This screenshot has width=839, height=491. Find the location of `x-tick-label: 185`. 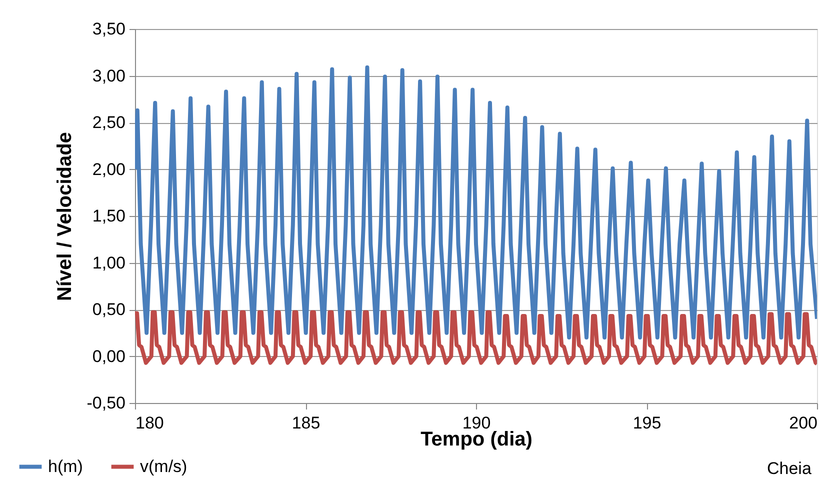

x-tick-label: 185 is located at coordinates (306, 423).